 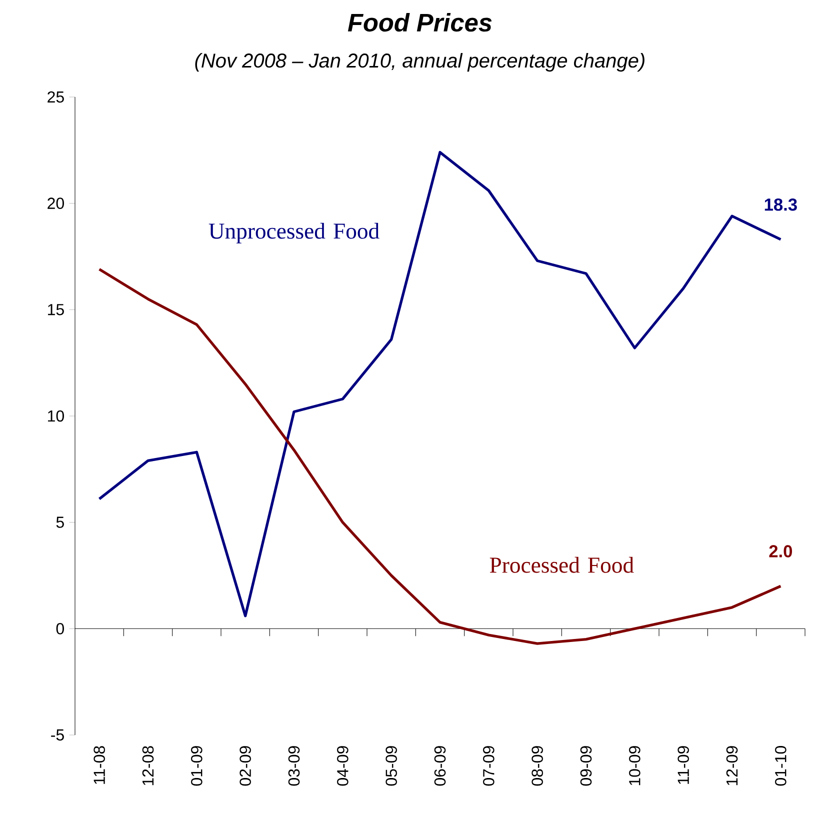 I want to click on x-tick-label: 06-09, so click(x=440, y=766).